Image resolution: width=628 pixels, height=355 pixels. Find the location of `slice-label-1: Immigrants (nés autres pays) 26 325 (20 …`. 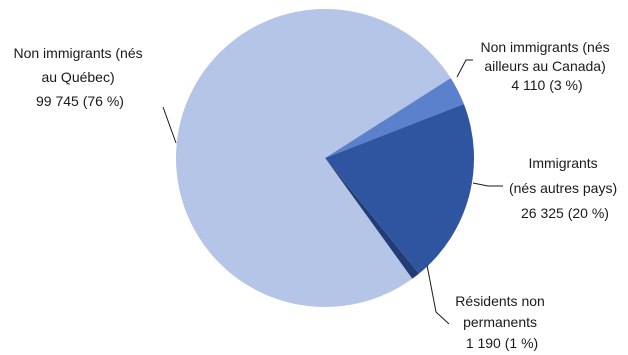

slice-label-1: Immigrants (nés autres pays) 26 325 (20 … is located at coordinates (565, 188).